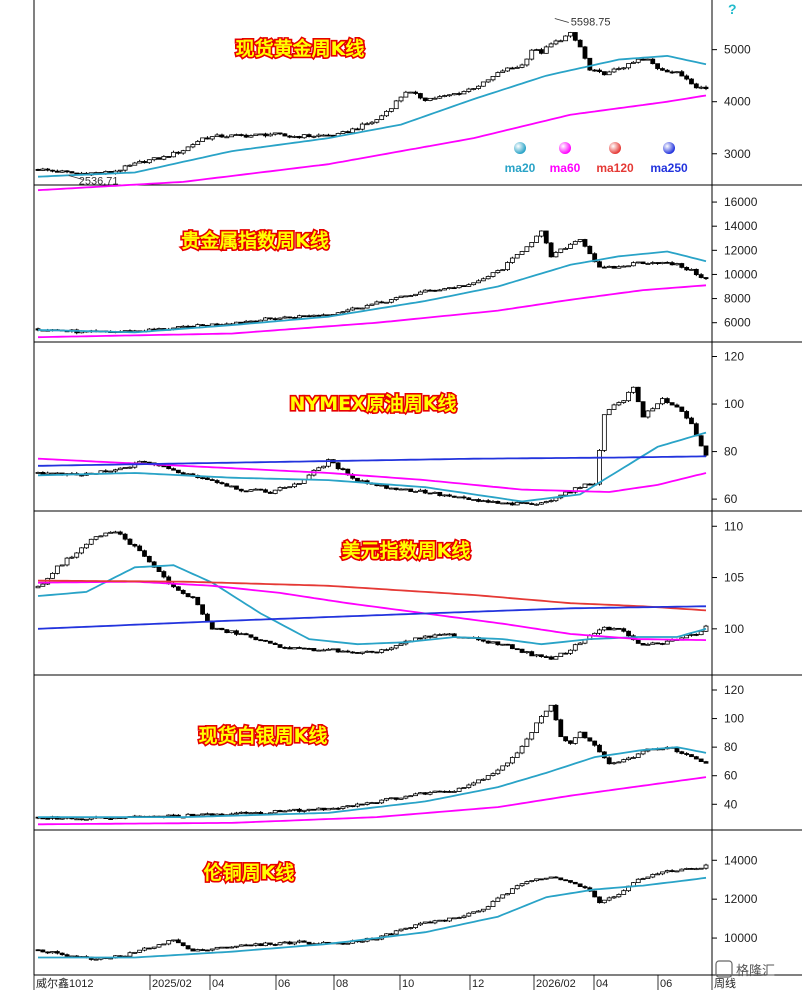  Describe the element at coordinates (372, 605) in the screenshot. I see `ma20-line` at that location.